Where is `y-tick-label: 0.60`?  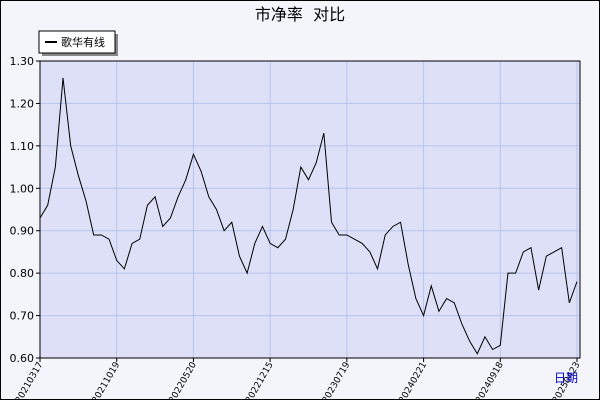
y-tick-label: 0.60 is located at coordinates (22, 358).